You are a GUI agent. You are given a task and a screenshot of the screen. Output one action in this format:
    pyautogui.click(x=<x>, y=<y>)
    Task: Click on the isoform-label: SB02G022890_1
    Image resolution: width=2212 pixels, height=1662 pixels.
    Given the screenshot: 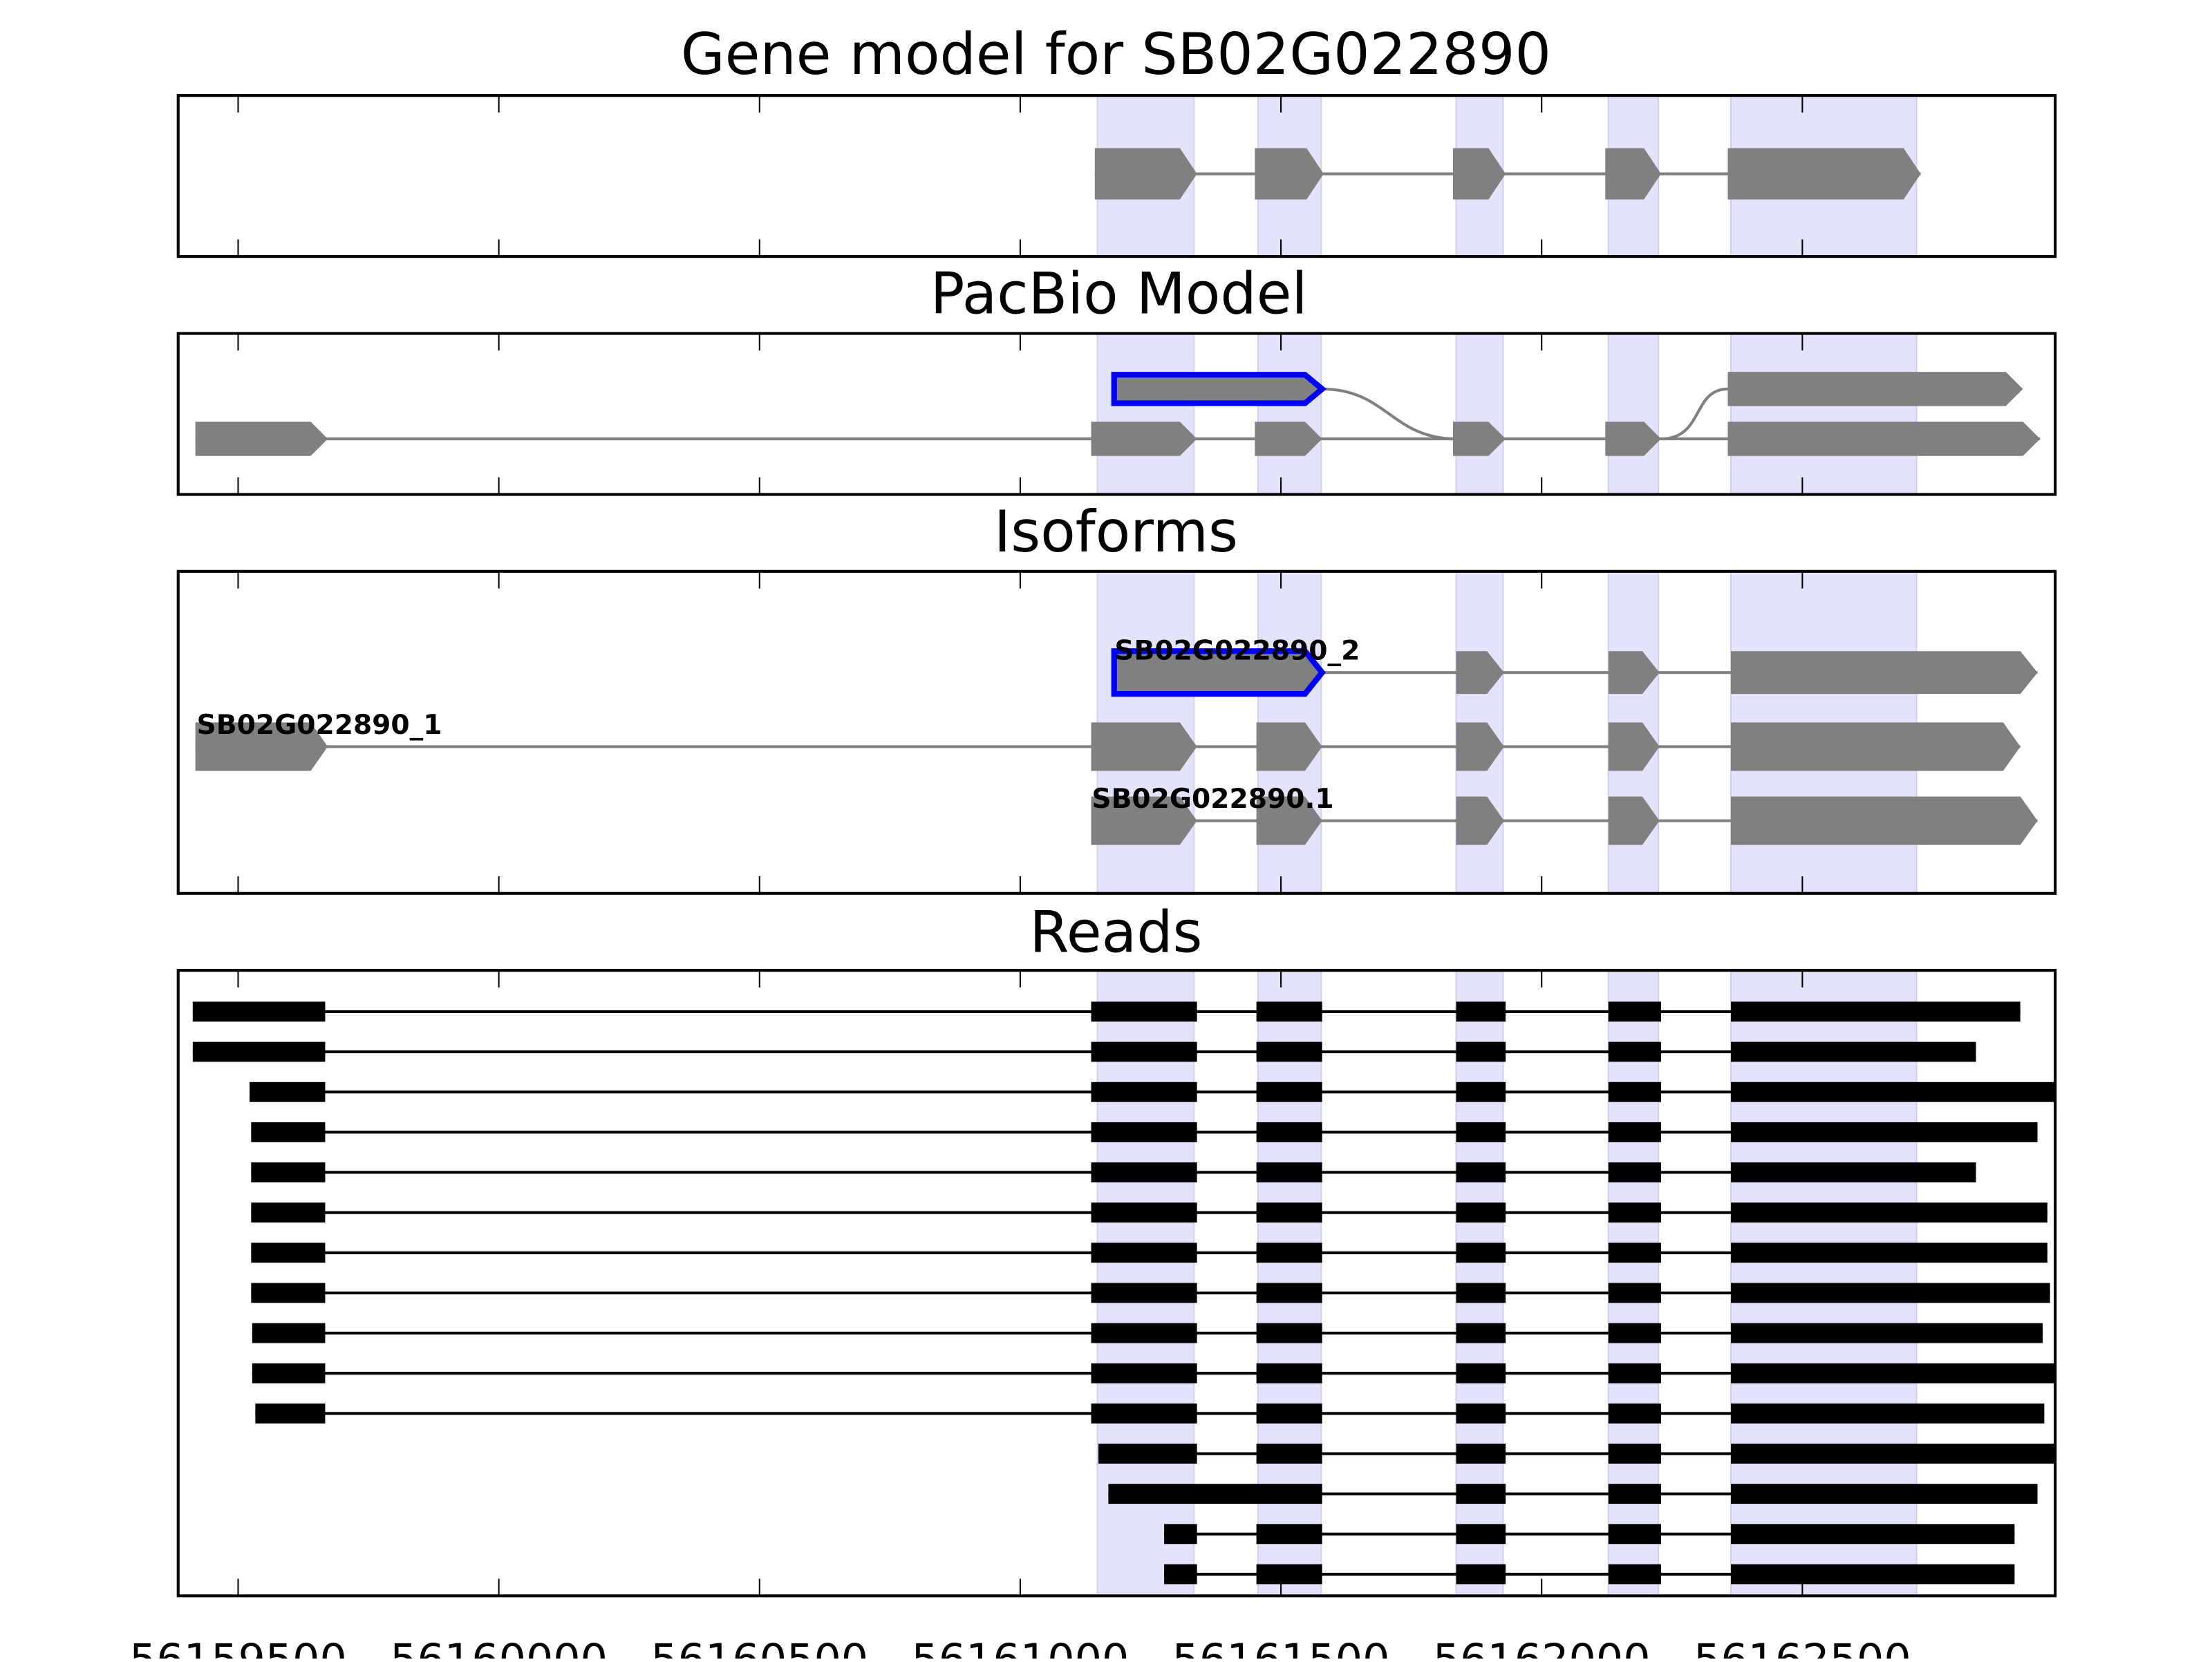 What is the action you would take?
    pyautogui.click(x=320, y=725)
    